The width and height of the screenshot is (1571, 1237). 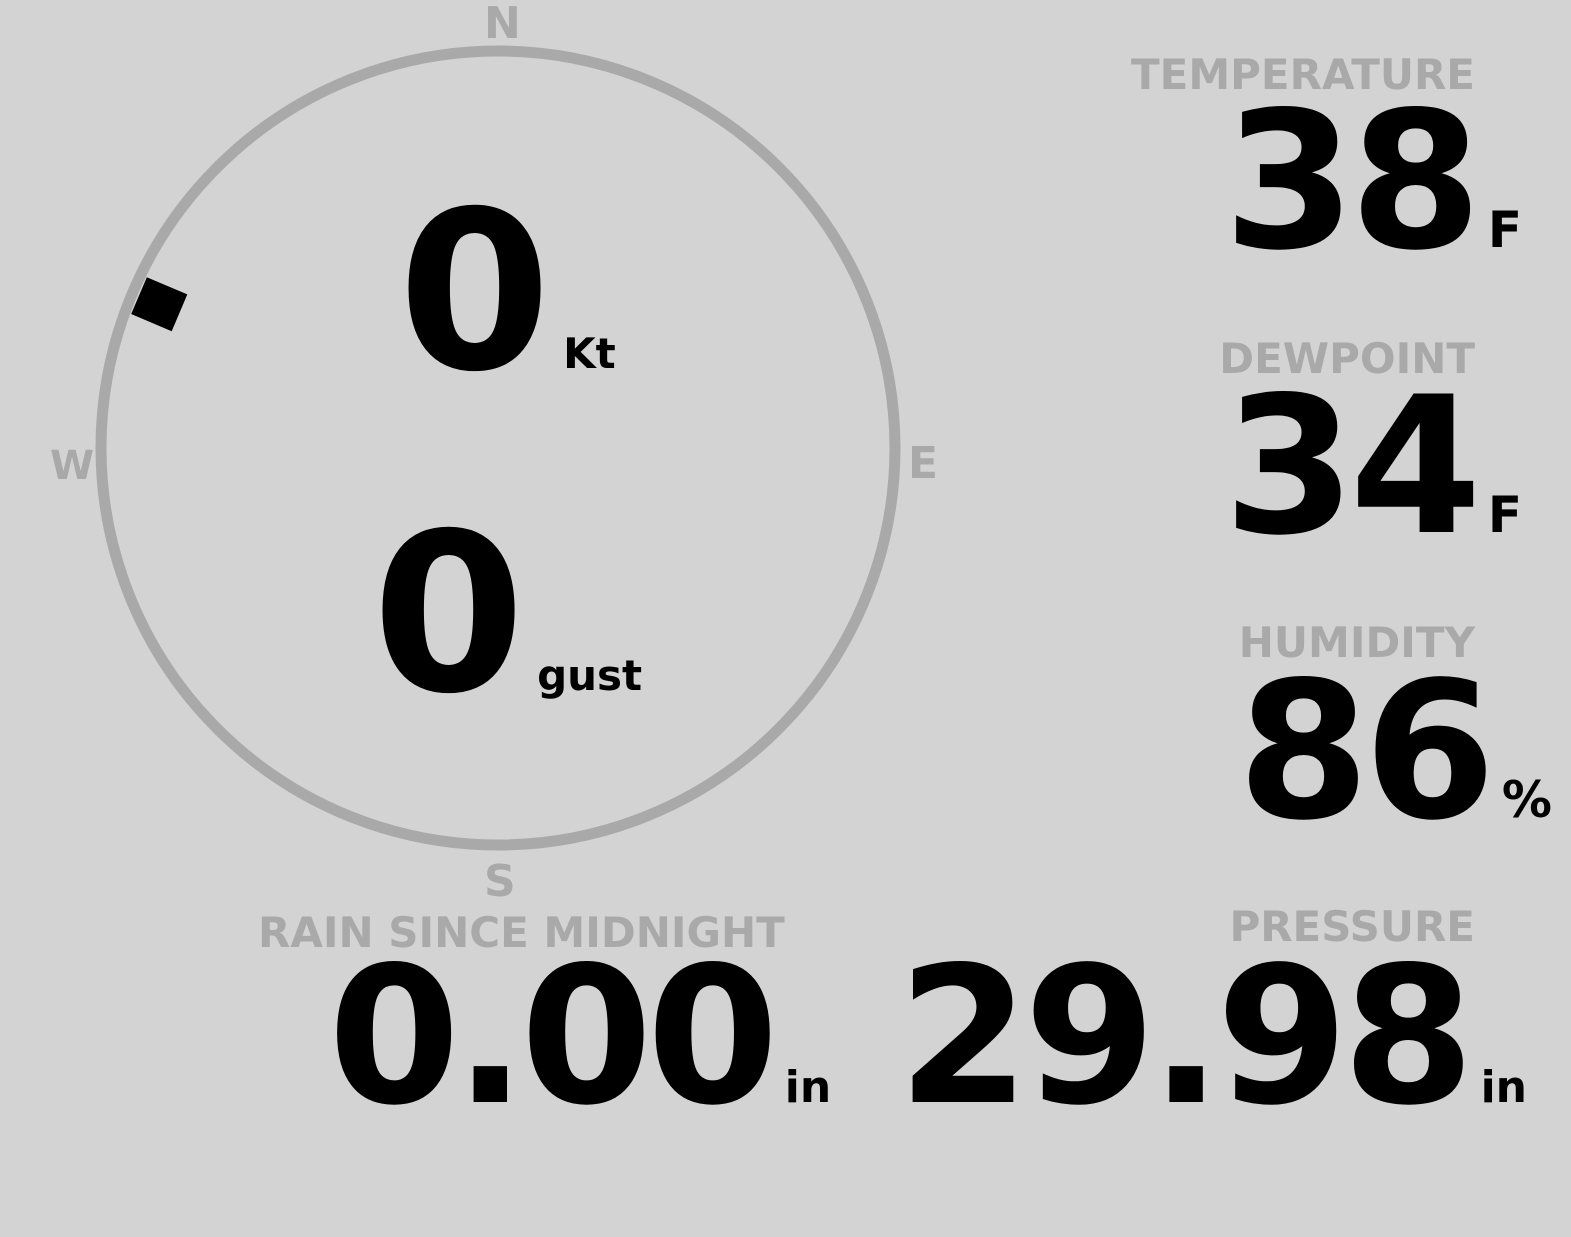 What do you see at coordinates (1504, 230) in the screenshot?
I see `temperature-unit: F` at bounding box center [1504, 230].